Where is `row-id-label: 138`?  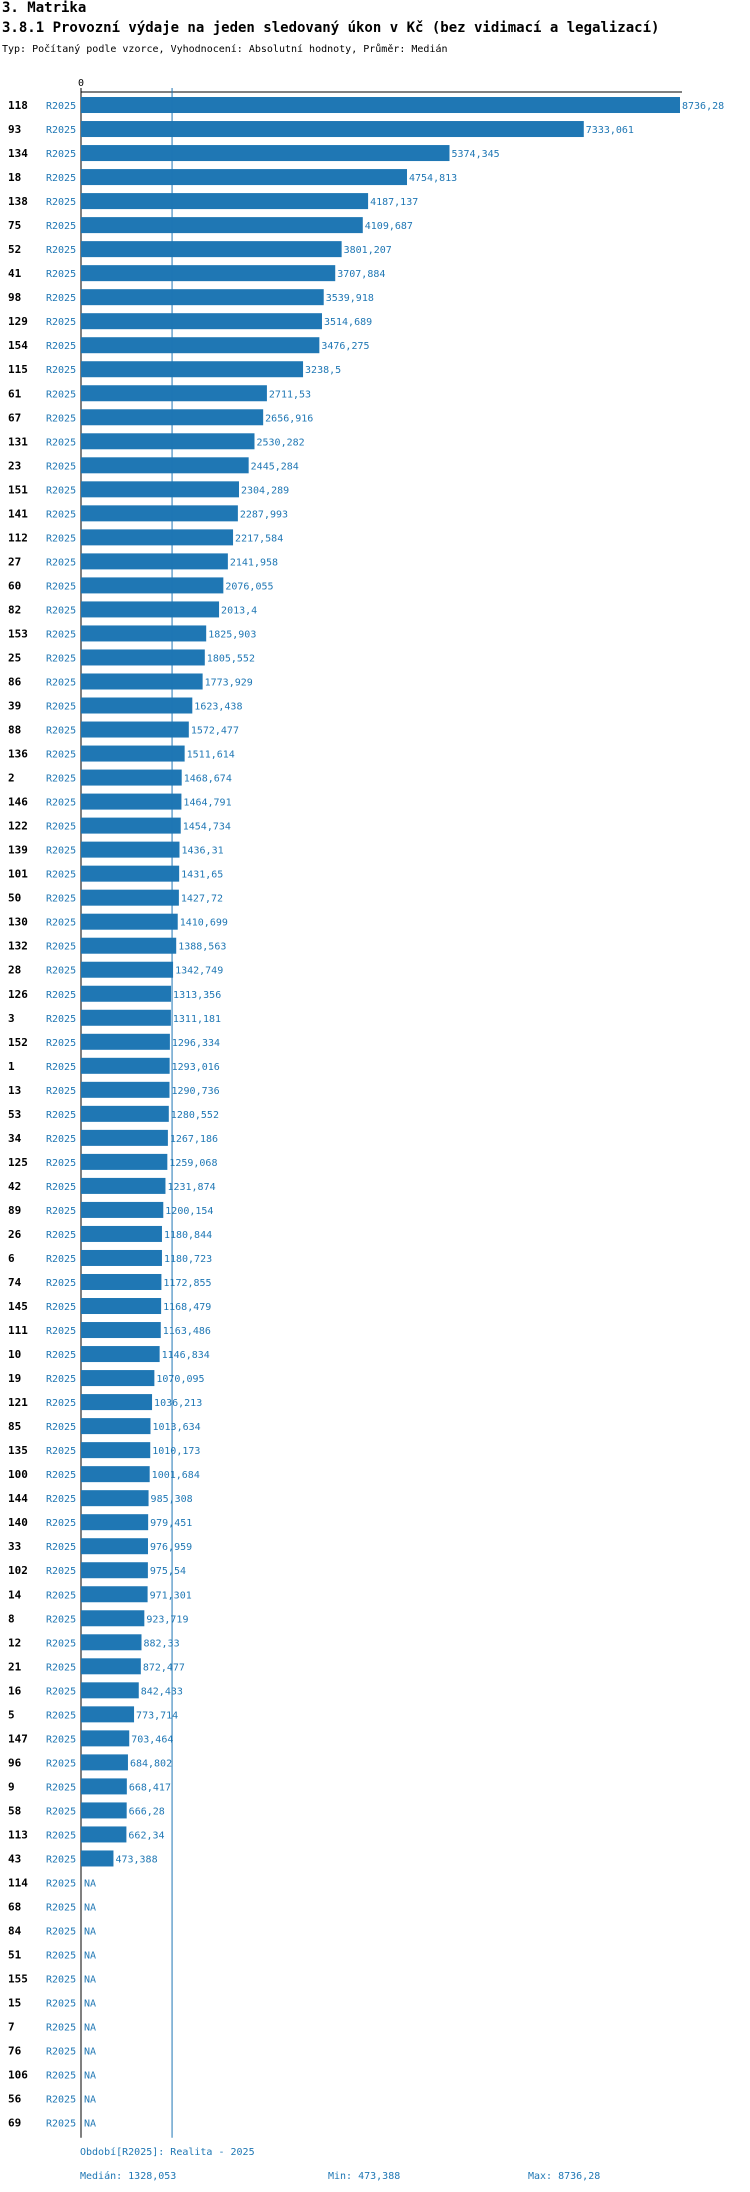
row-id-label: 138 is located at coordinates (18, 201).